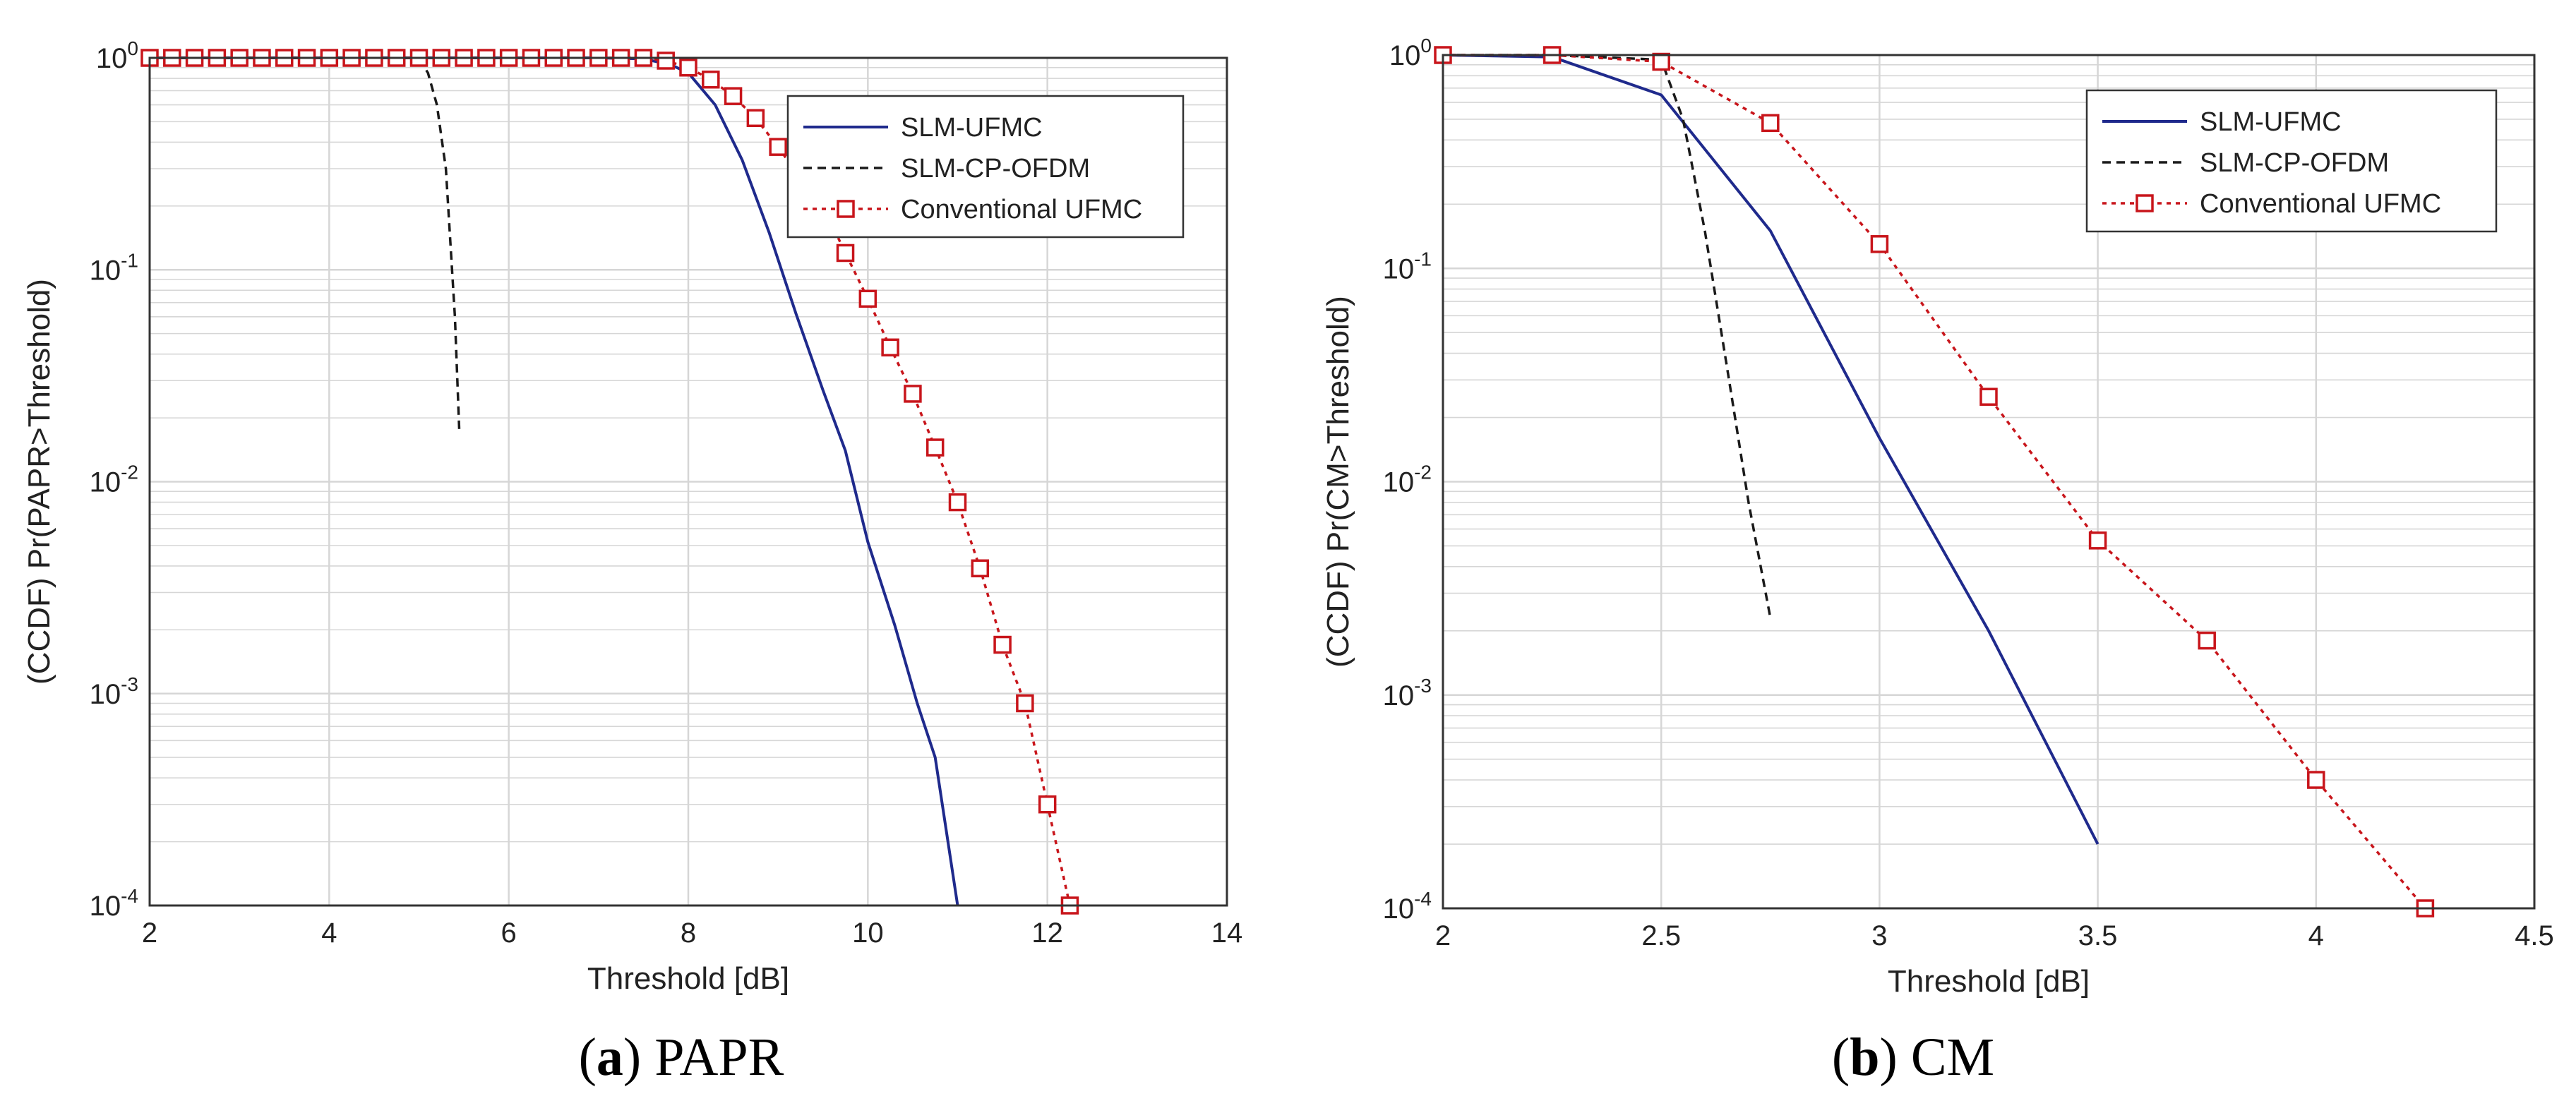  What do you see at coordinates (1047, 933) in the screenshot?
I see `x-tick-label: 12` at bounding box center [1047, 933].